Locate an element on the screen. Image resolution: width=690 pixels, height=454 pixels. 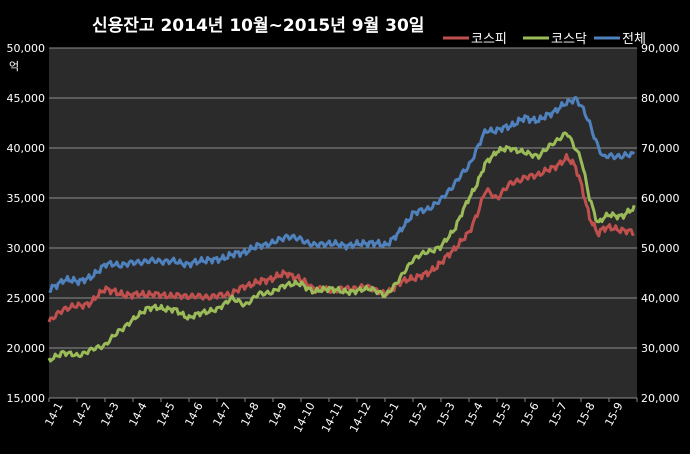
y-tick-label-right: 90,000 is located at coordinates (660, 48).